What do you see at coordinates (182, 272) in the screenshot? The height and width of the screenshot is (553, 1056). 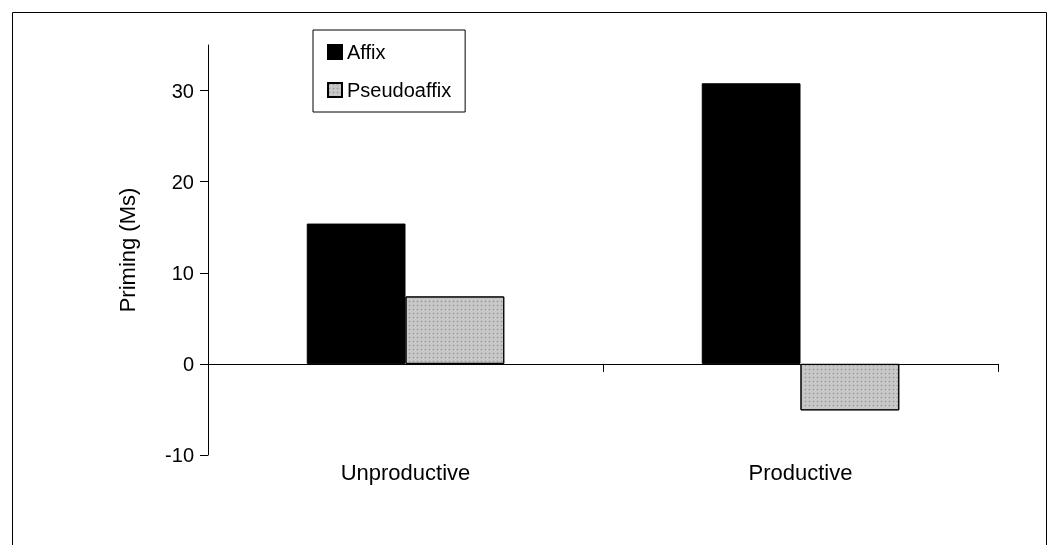 I see `y-tick-label: 10` at bounding box center [182, 272].